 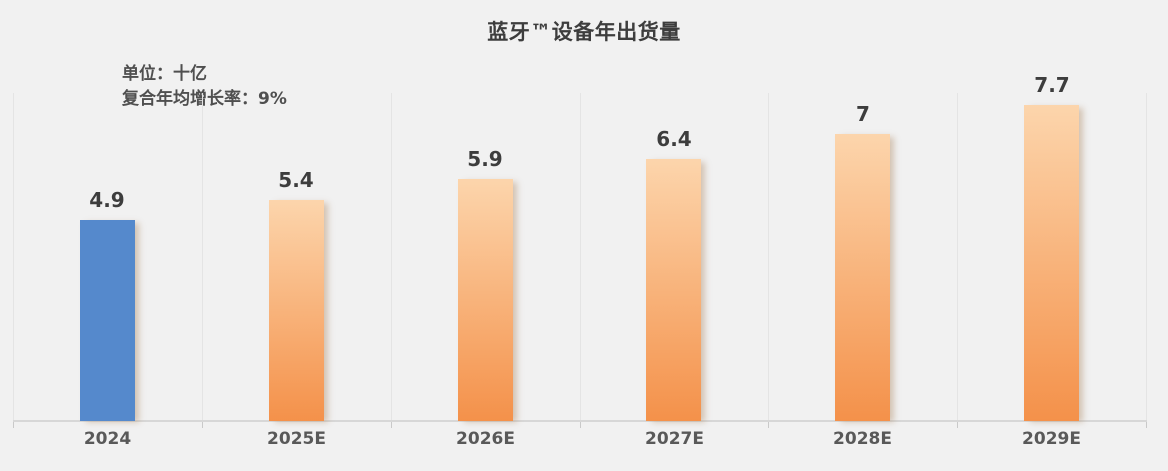 I want to click on bar-2025E, so click(x=296, y=310).